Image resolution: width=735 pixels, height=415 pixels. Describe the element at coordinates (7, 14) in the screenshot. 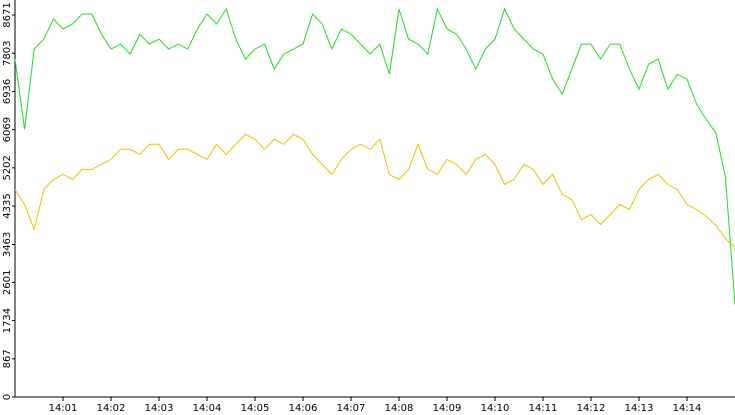

I see `y-tick-label: 8671` at that location.